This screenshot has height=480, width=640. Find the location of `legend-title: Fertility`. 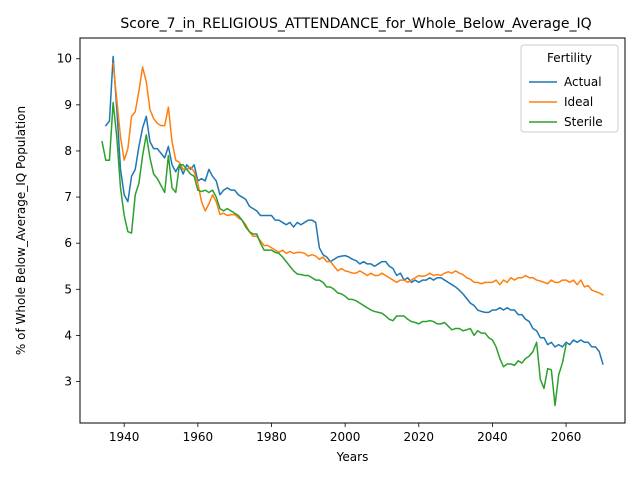

legend-title: Fertility is located at coordinates (569, 58).